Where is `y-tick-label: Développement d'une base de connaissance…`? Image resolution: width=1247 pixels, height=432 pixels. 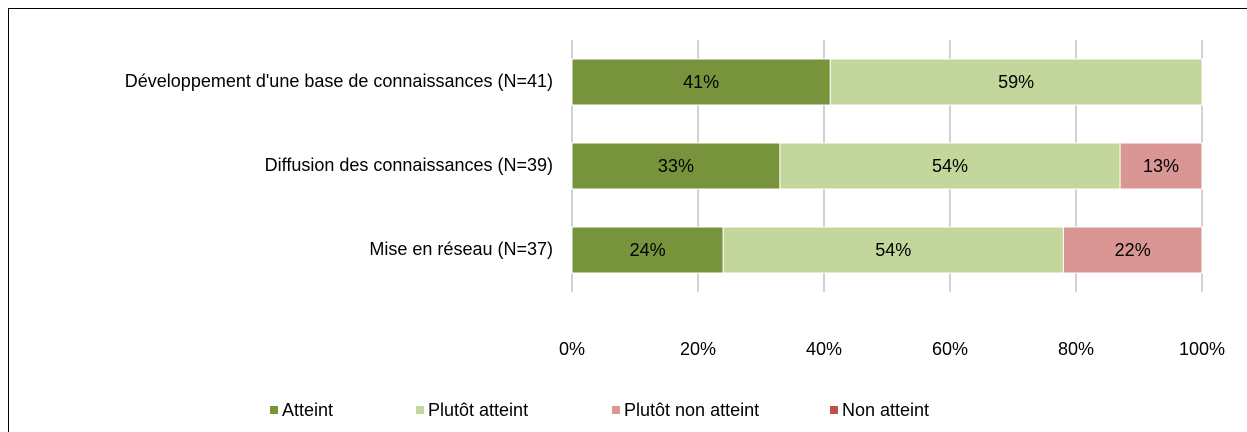
y-tick-label: Développement d'une base de connaissance… is located at coordinates (339, 81).